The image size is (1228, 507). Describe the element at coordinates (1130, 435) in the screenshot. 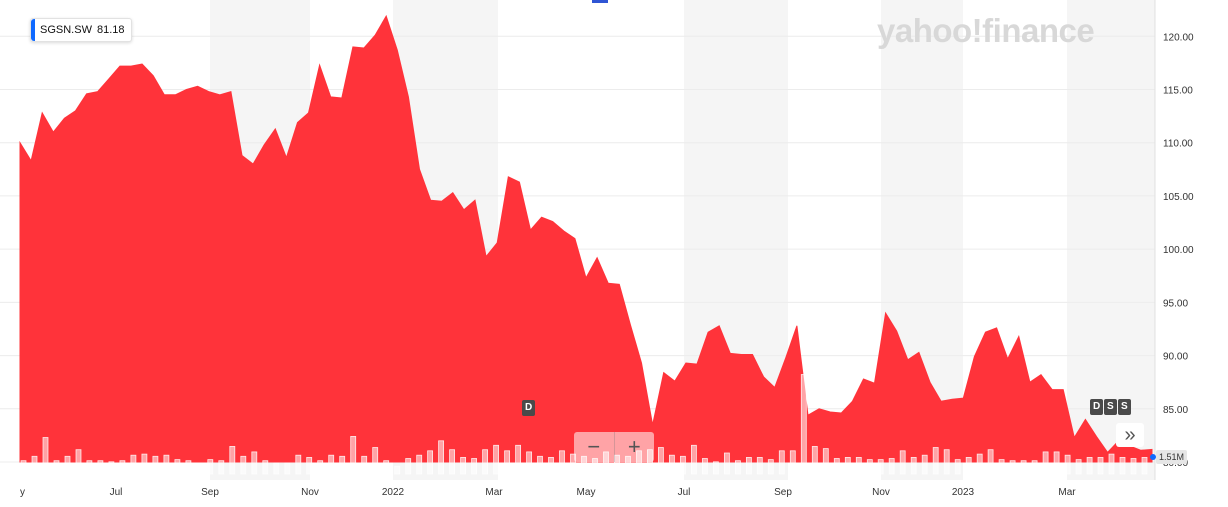

I see `double-chevron-right-icon: »` at that location.